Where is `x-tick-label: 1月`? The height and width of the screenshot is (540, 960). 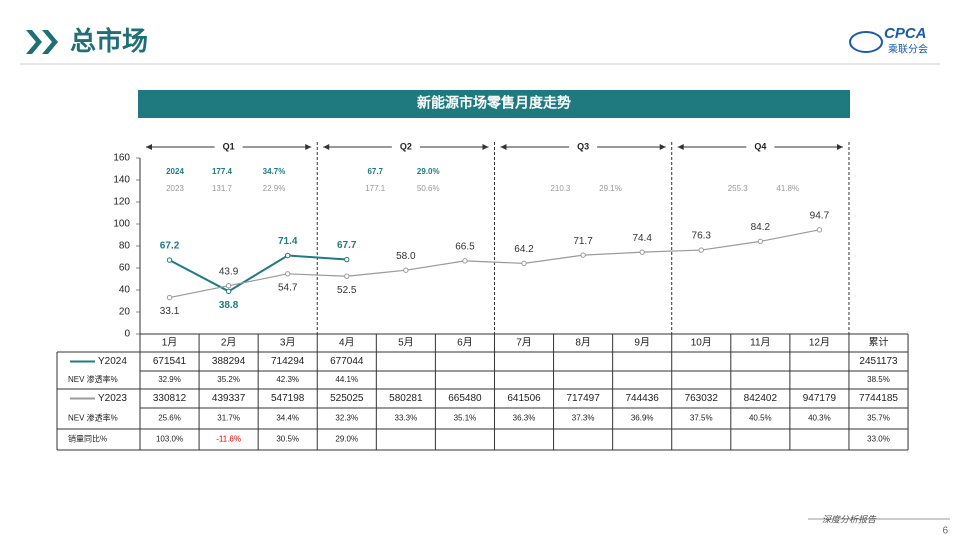
x-tick-label: 1月 is located at coordinates (170, 343).